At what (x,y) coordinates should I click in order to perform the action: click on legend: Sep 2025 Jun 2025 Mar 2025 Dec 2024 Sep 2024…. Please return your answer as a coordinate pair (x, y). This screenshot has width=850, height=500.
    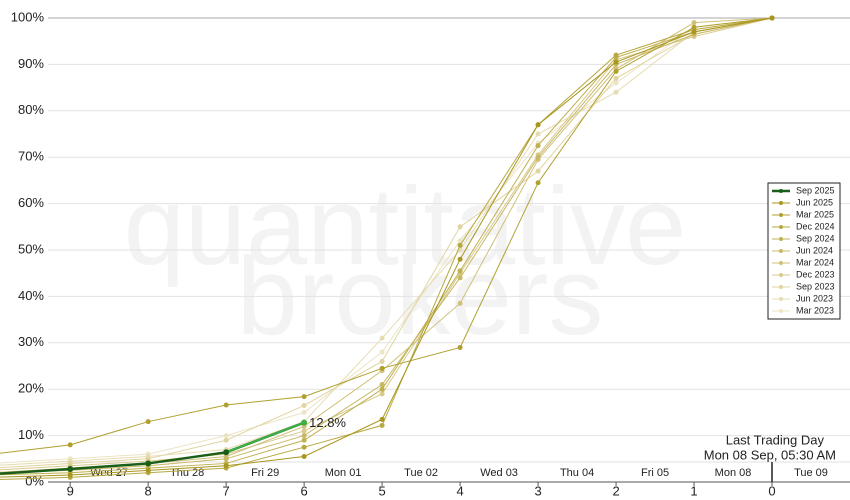
    Looking at the image, I should click on (804, 251).